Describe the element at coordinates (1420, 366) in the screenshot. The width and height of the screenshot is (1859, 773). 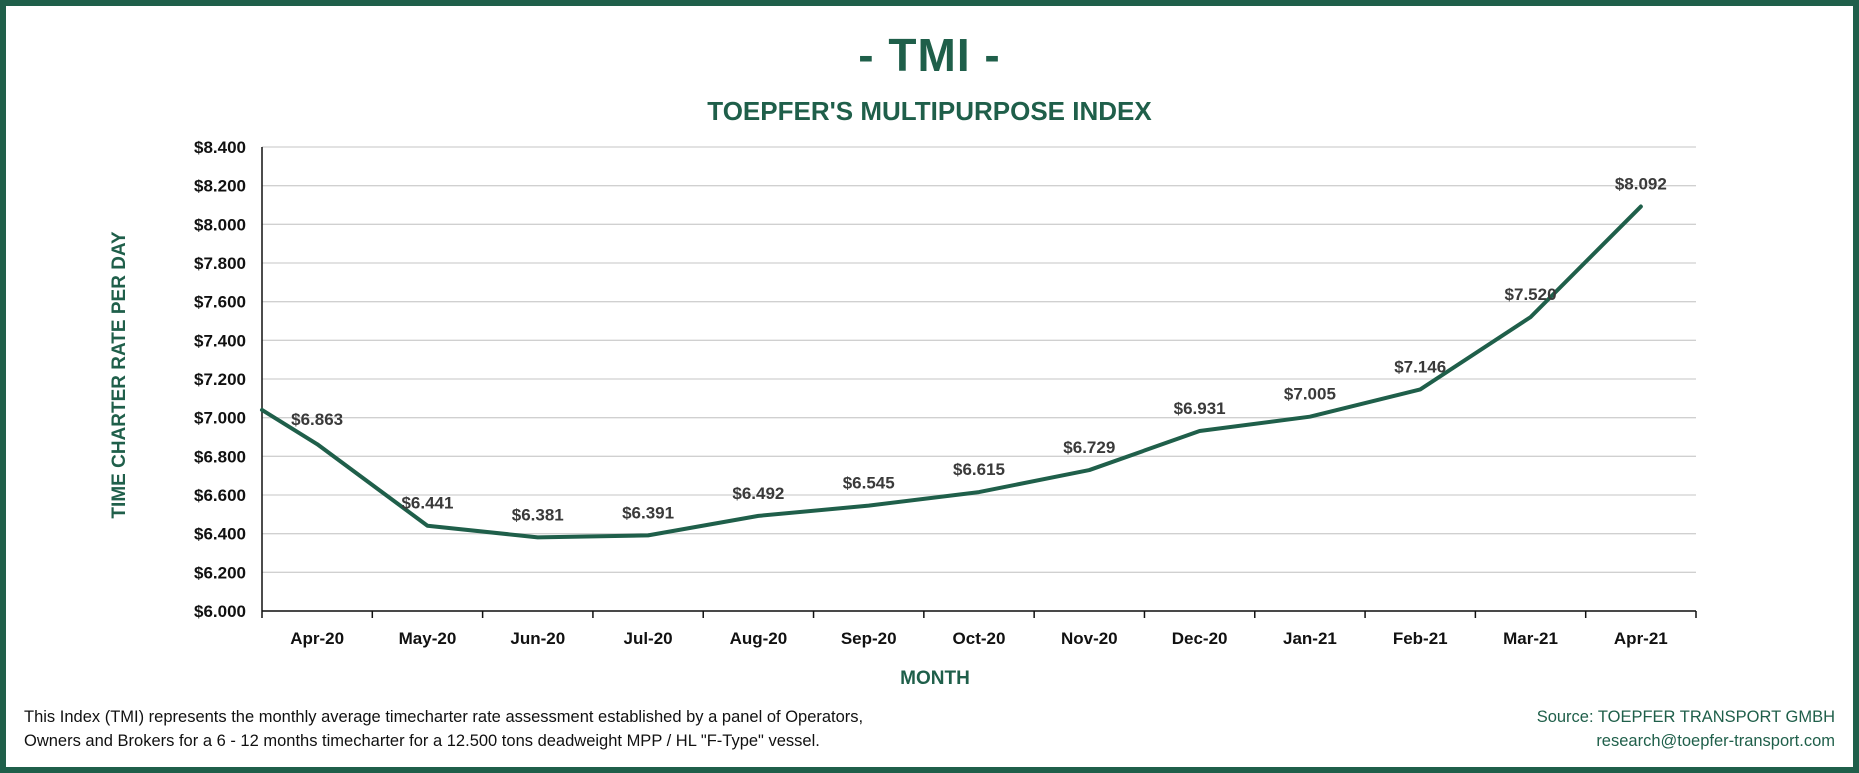
I see `data-label: $7.146` at that location.